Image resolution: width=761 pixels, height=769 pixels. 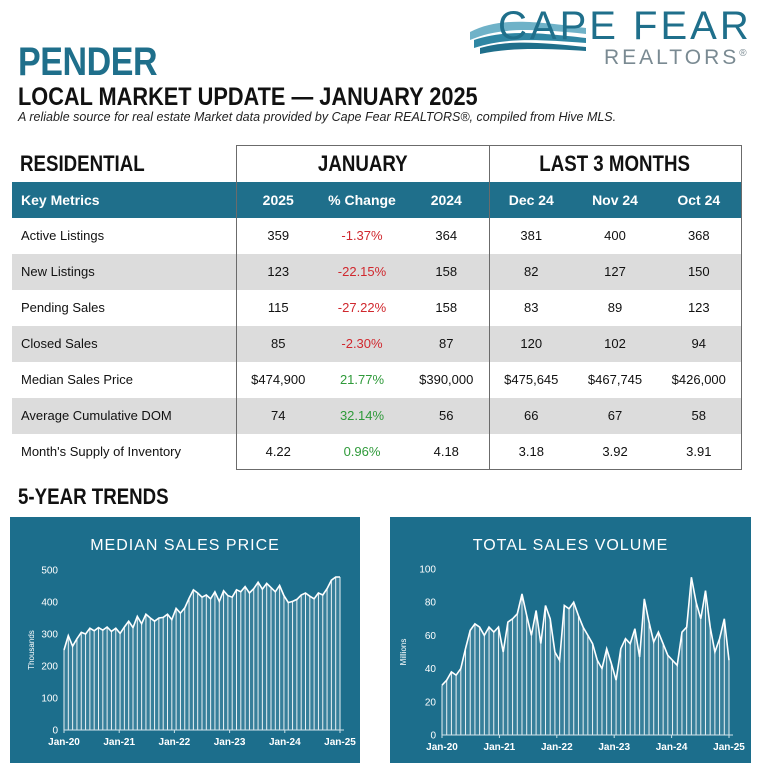 What do you see at coordinates (362, 307) in the screenshot?
I see `value-change: -27.22%` at bounding box center [362, 307].